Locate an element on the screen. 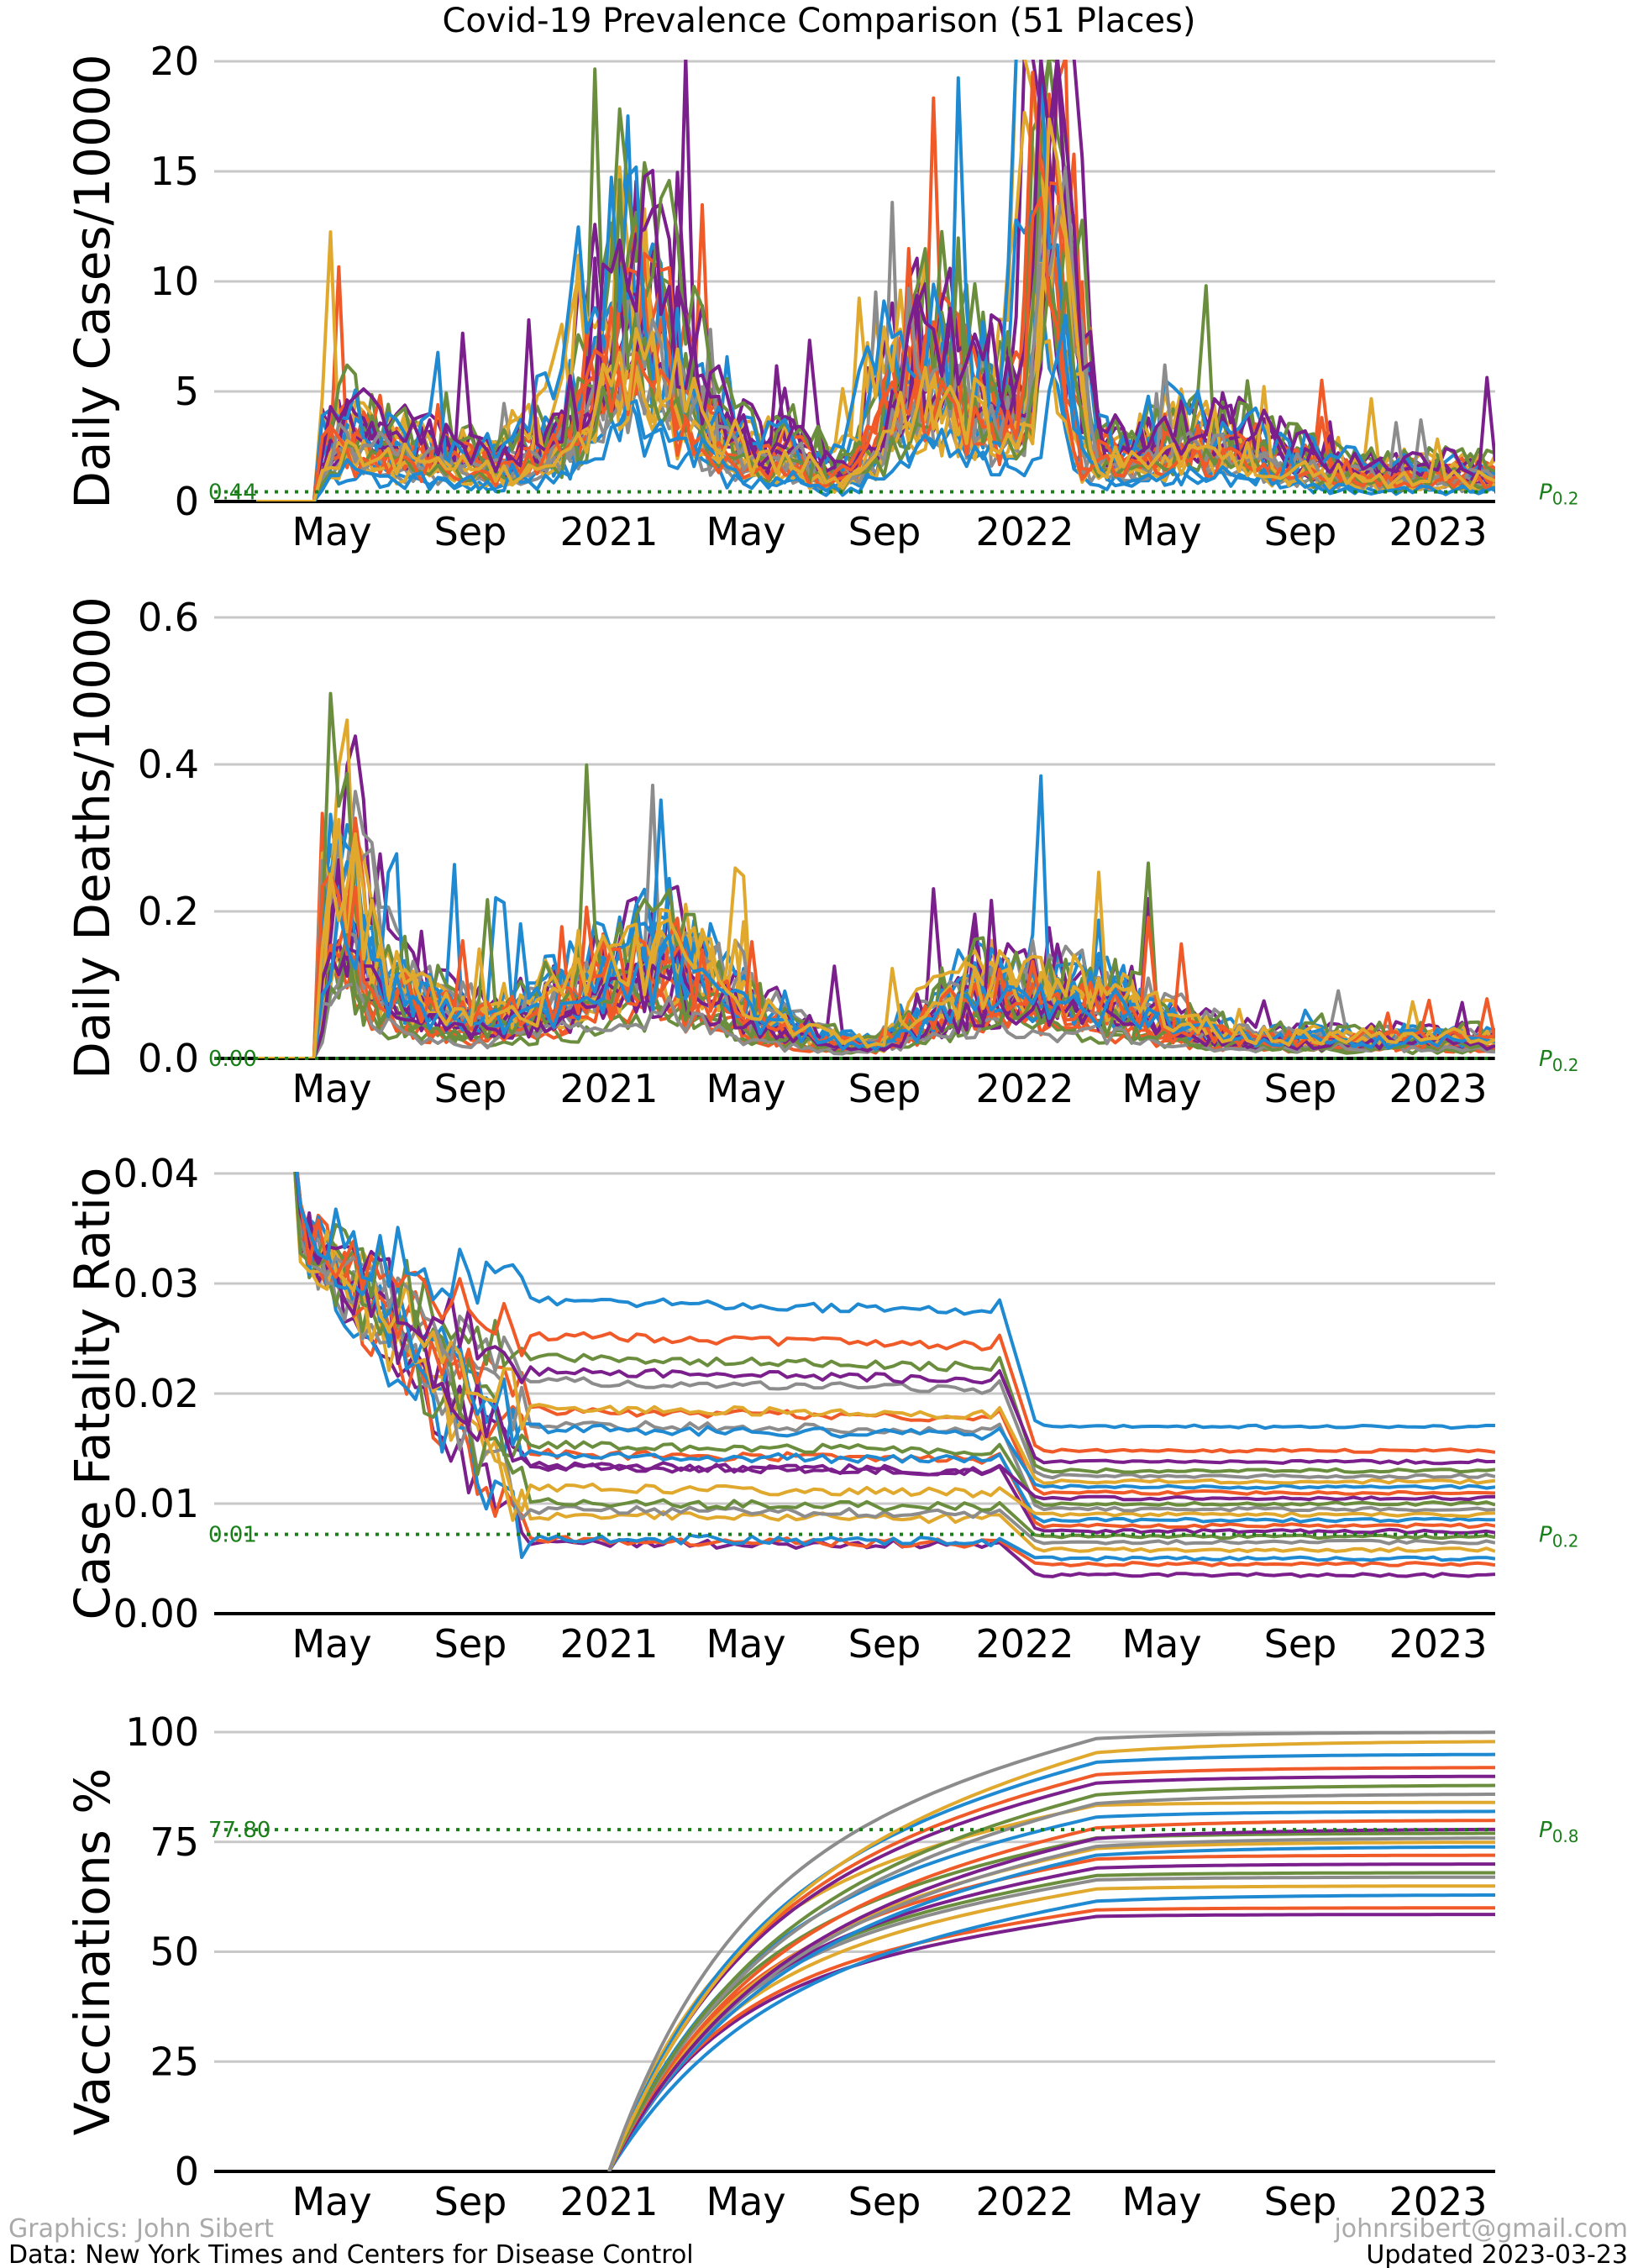 Image resolution: width=1638 pixels, height=2268 pixels. credit-right: johnrsibert@gmail.com is located at coordinates (1480, 2229).